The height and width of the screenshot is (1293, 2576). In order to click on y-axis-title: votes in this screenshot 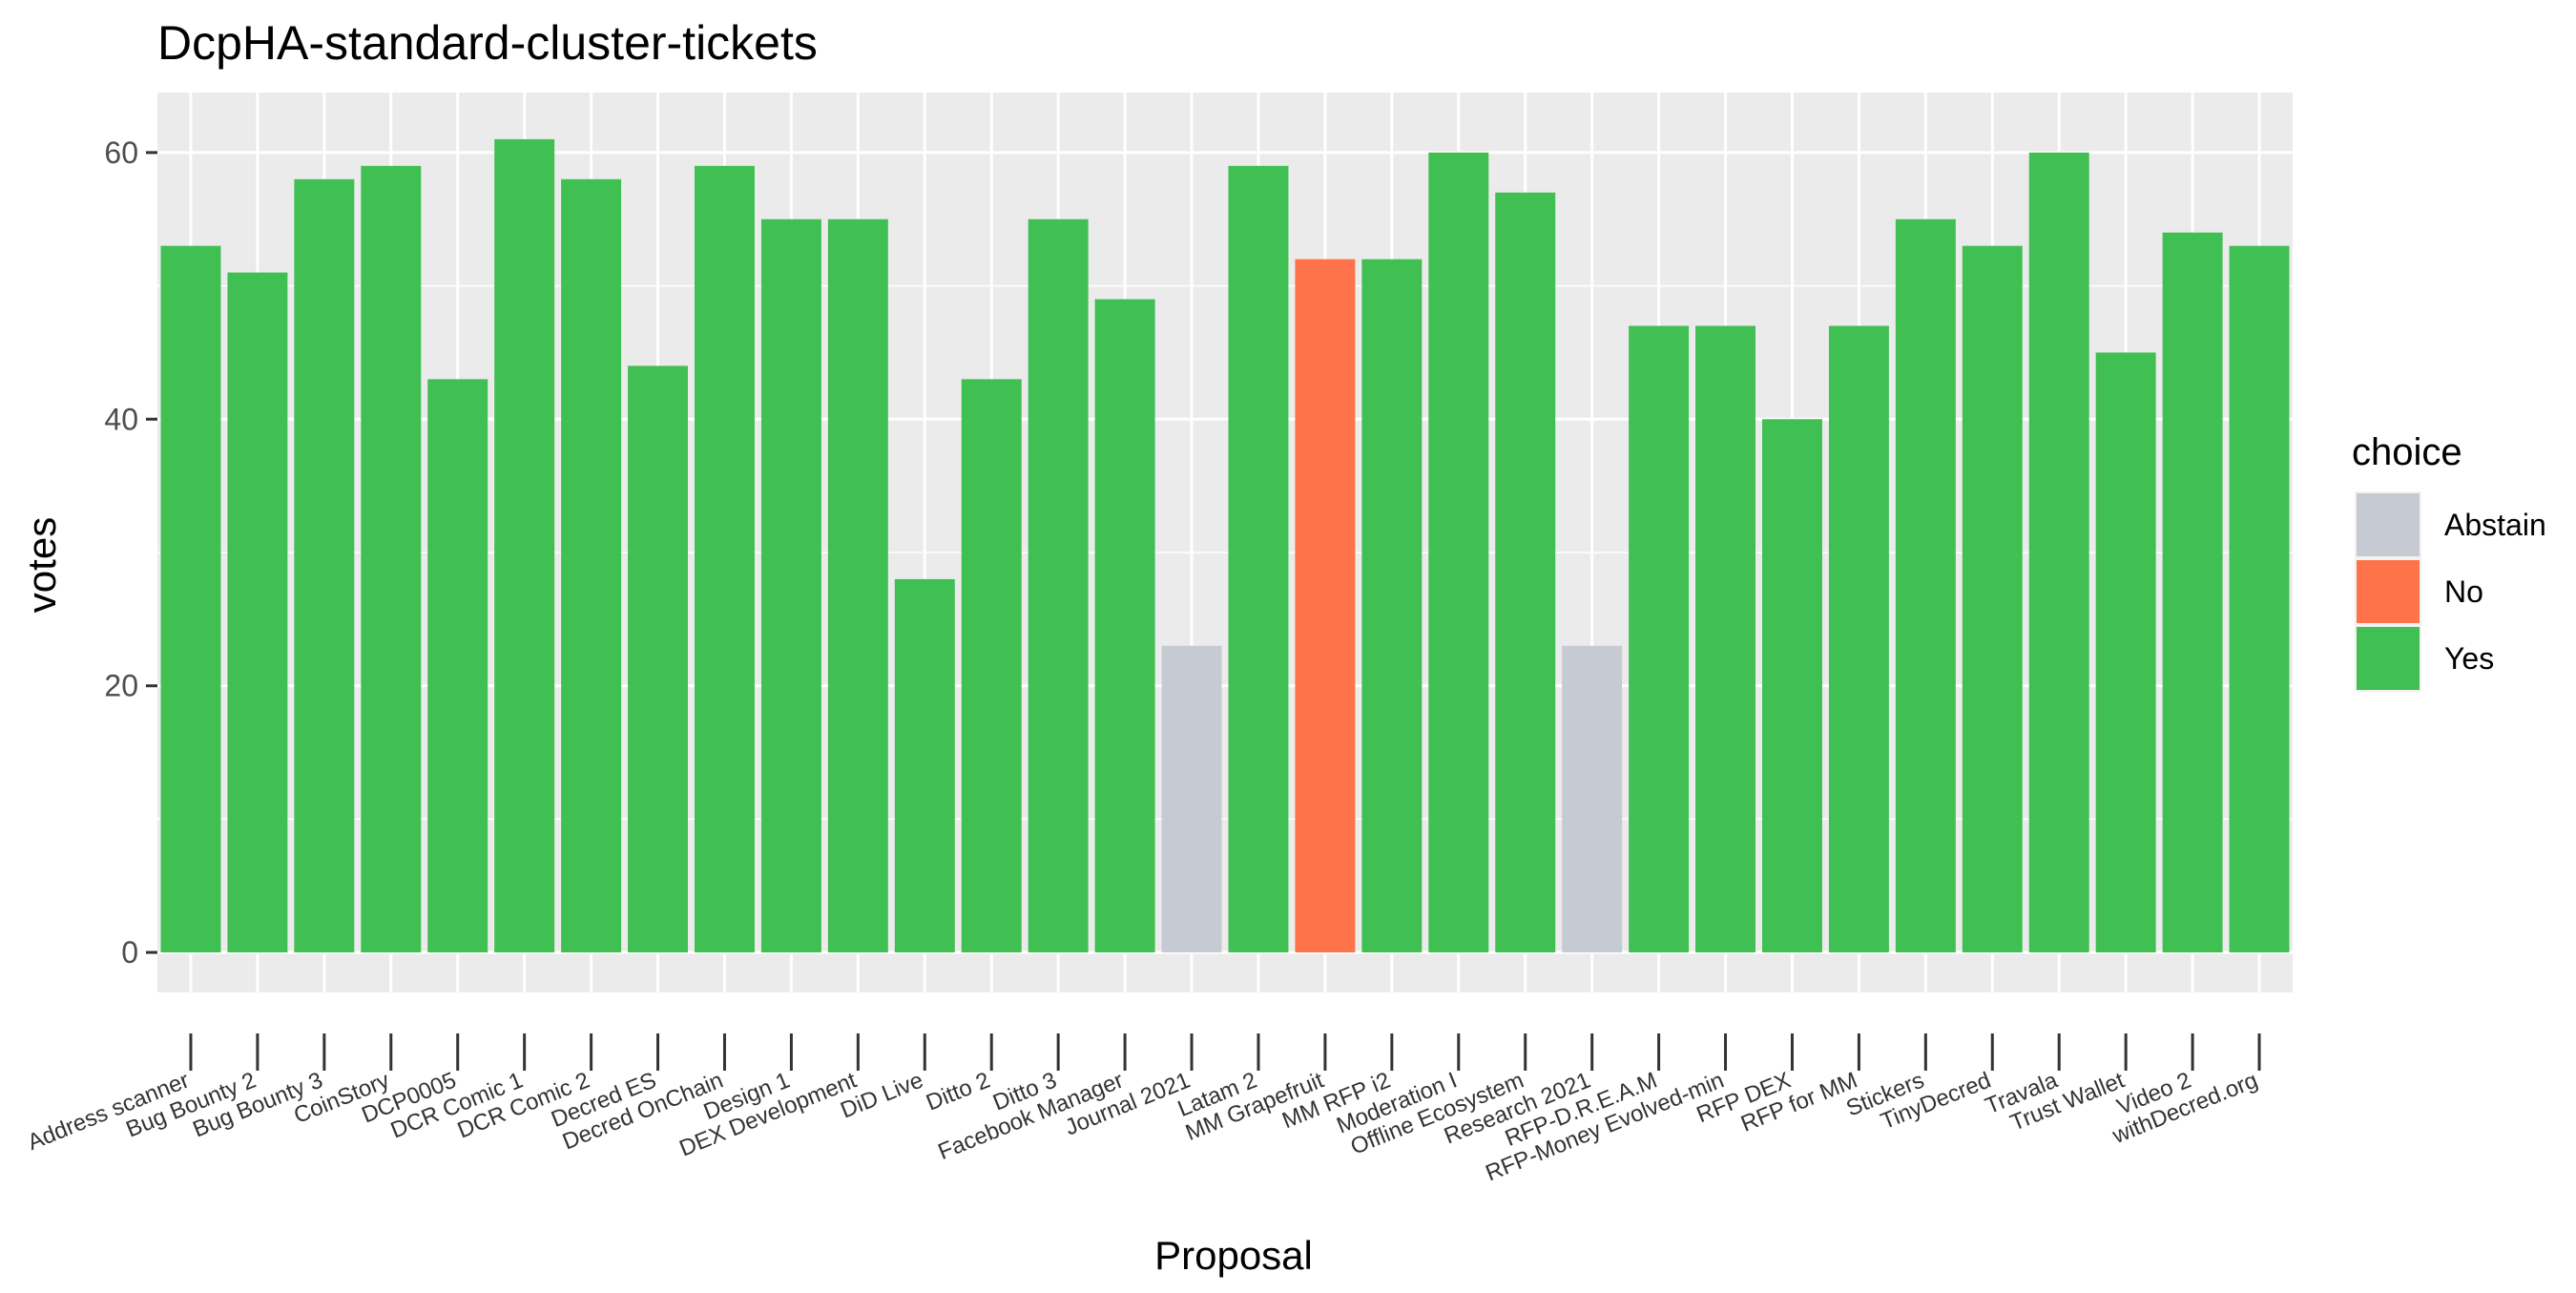, I will do `click(41, 565)`.